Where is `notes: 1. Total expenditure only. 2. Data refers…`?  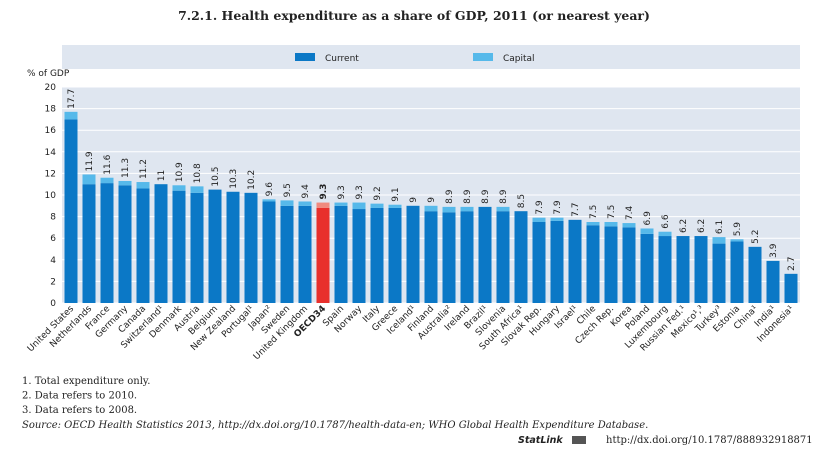 notes: 1. Total expenditure only. 2. Data refers… is located at coordinates (86, 396).